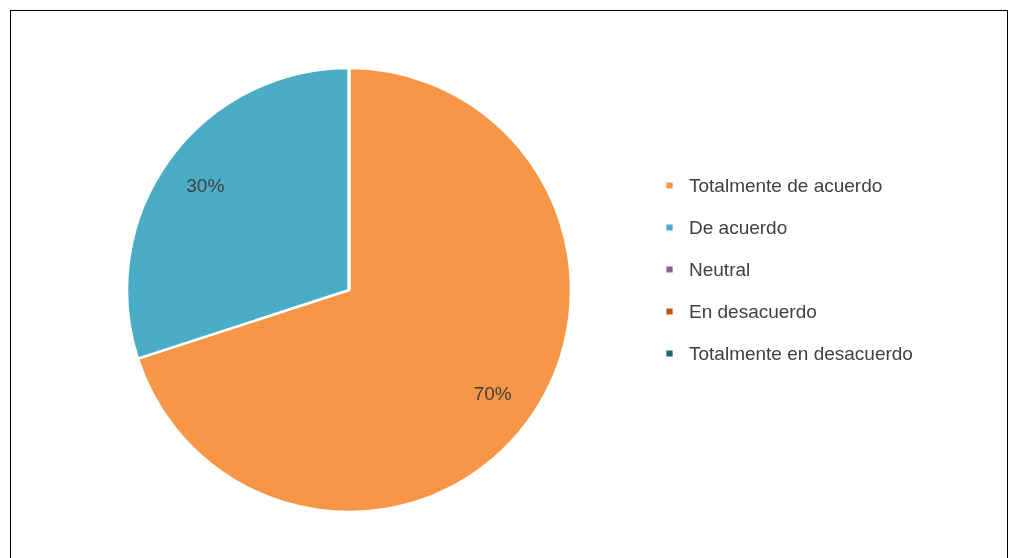  I want to click on legend-label: Totalmente de acuerdo, so click(786, 185).